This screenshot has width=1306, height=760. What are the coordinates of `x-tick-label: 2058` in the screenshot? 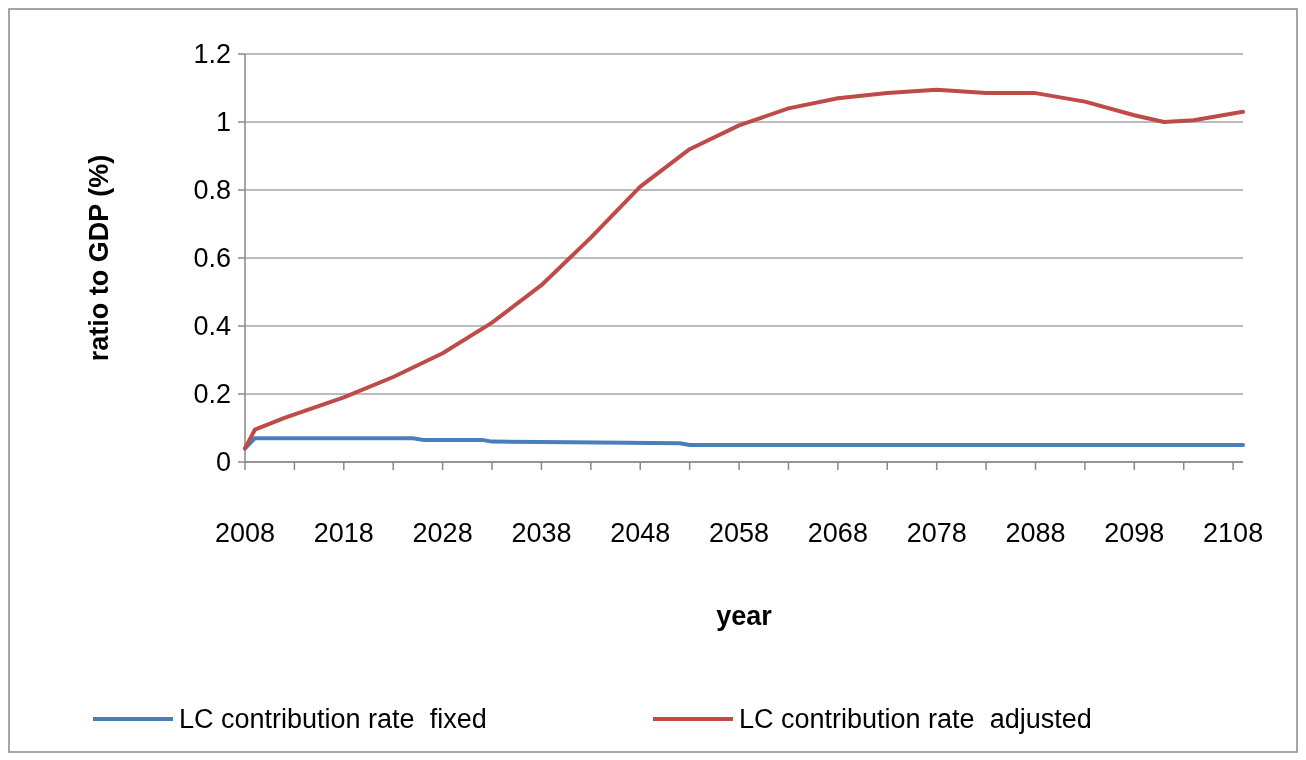 It's located at (739, 533).